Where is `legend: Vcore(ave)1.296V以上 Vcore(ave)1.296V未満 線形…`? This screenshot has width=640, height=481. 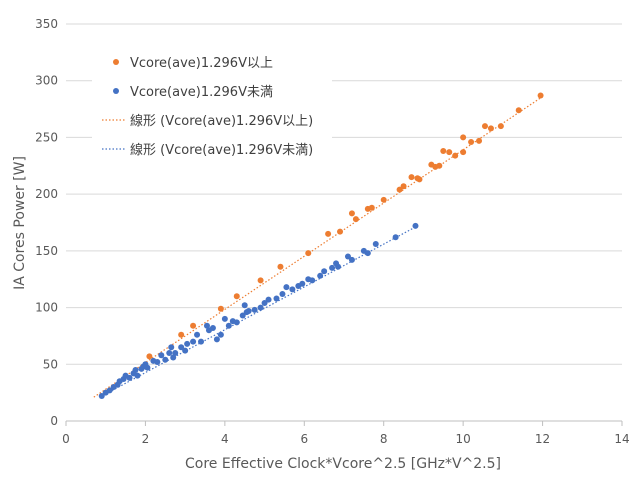 legend: Vcore(ave)1.296V以上 Vcore(ave)1.296V未満 線形… is located at coordinates (212, 107).